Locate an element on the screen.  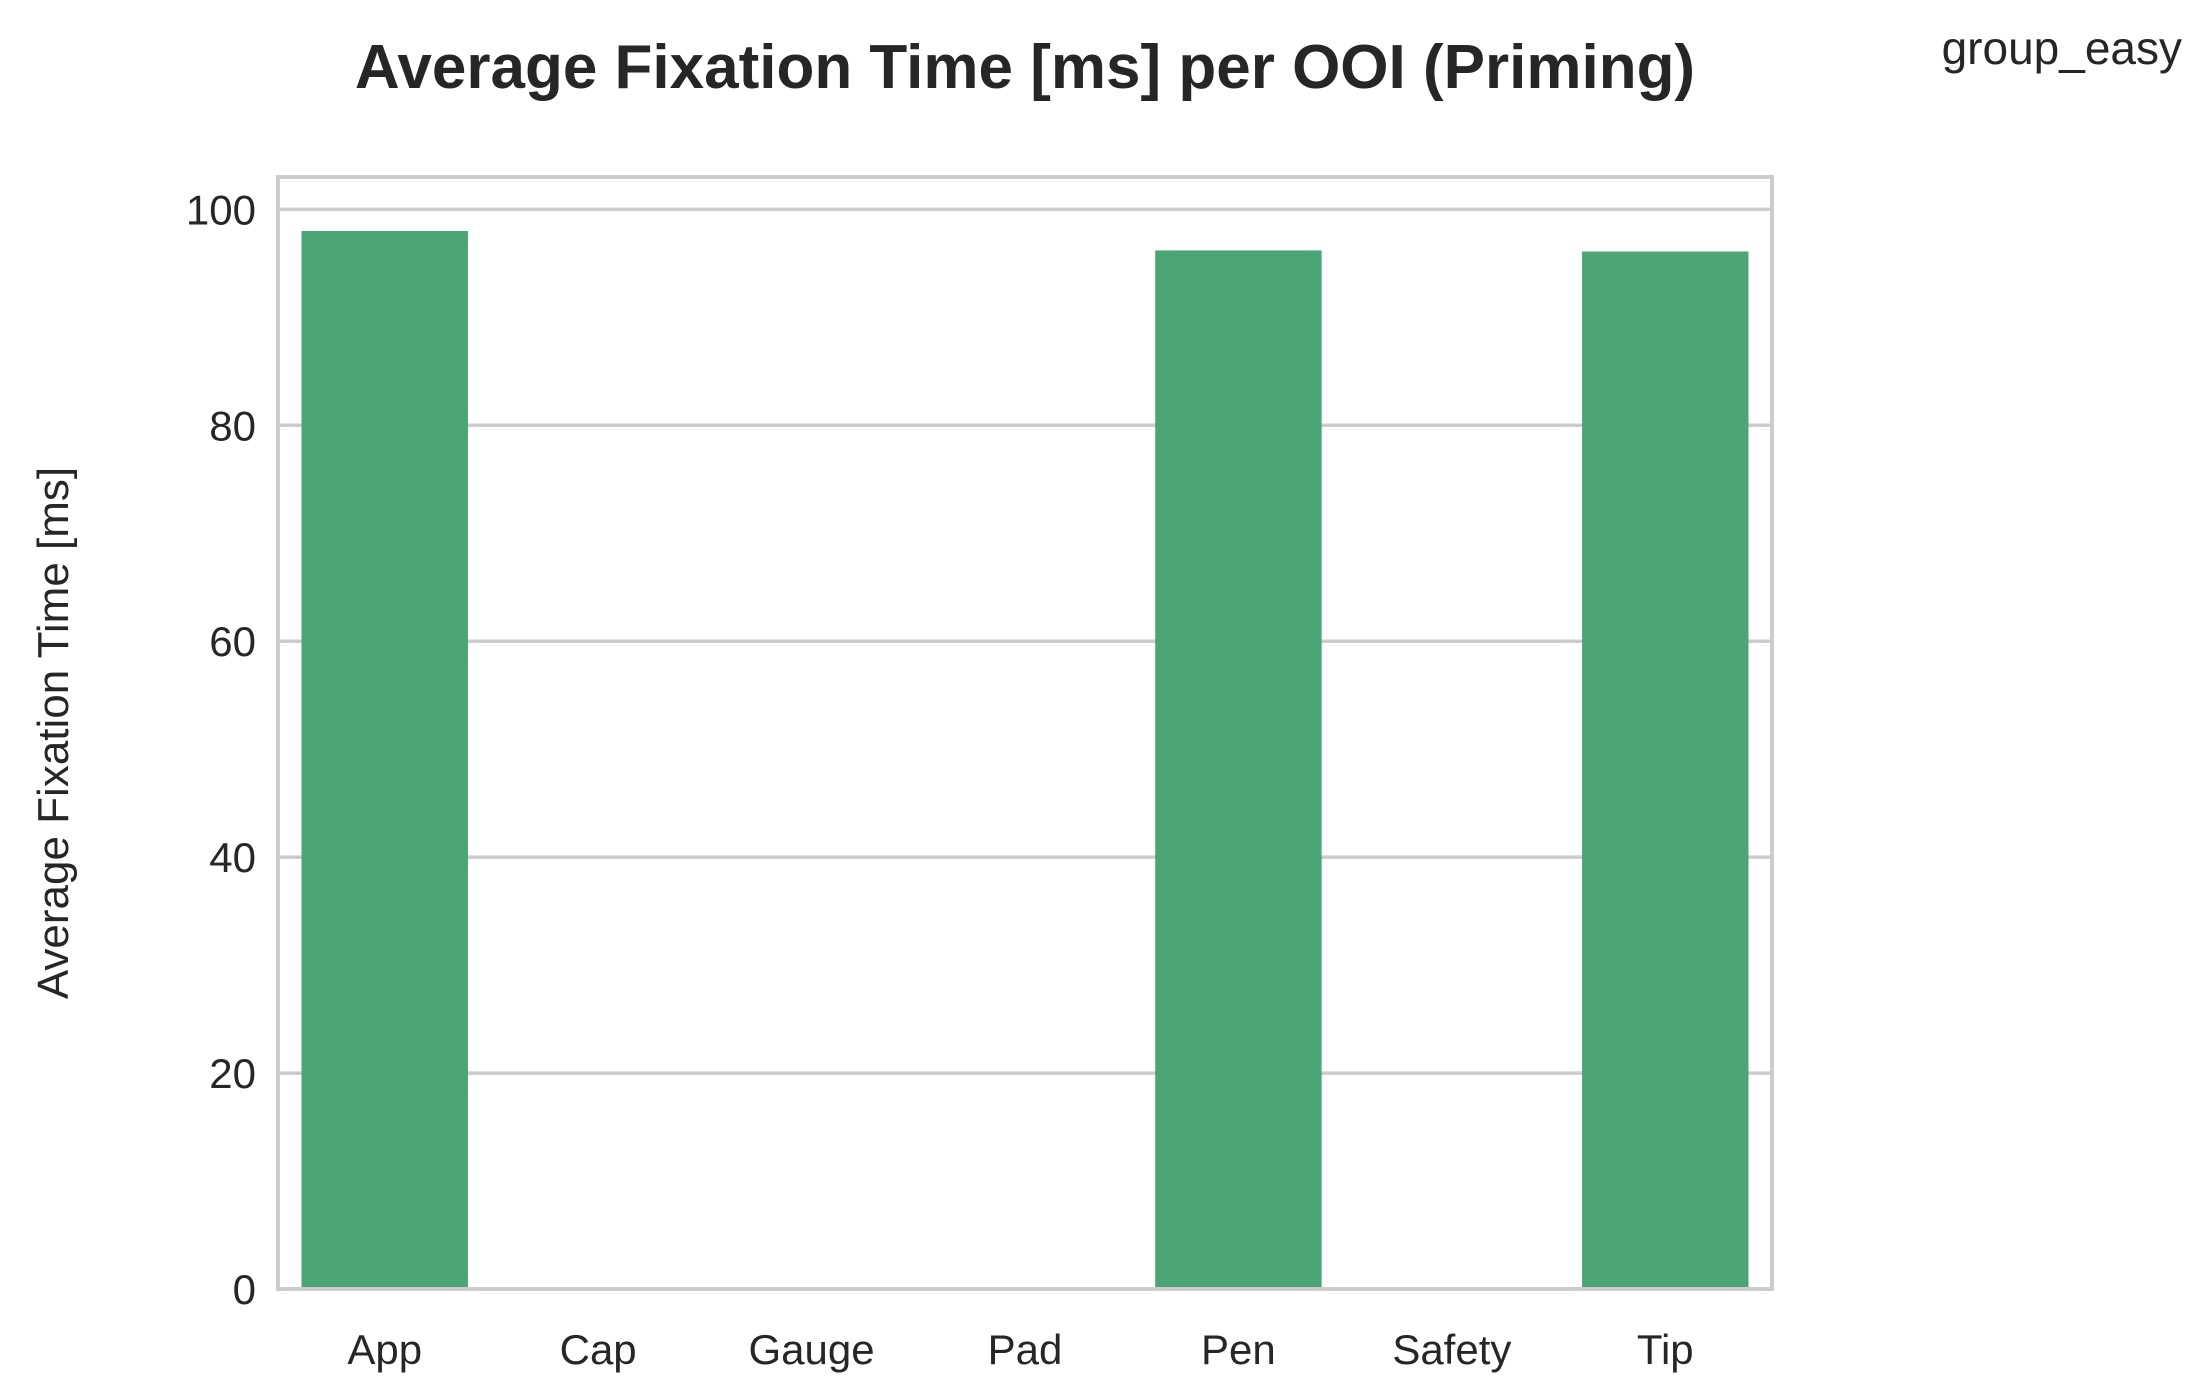
y-tick-label: 80 is located at coordinates (232, 425).